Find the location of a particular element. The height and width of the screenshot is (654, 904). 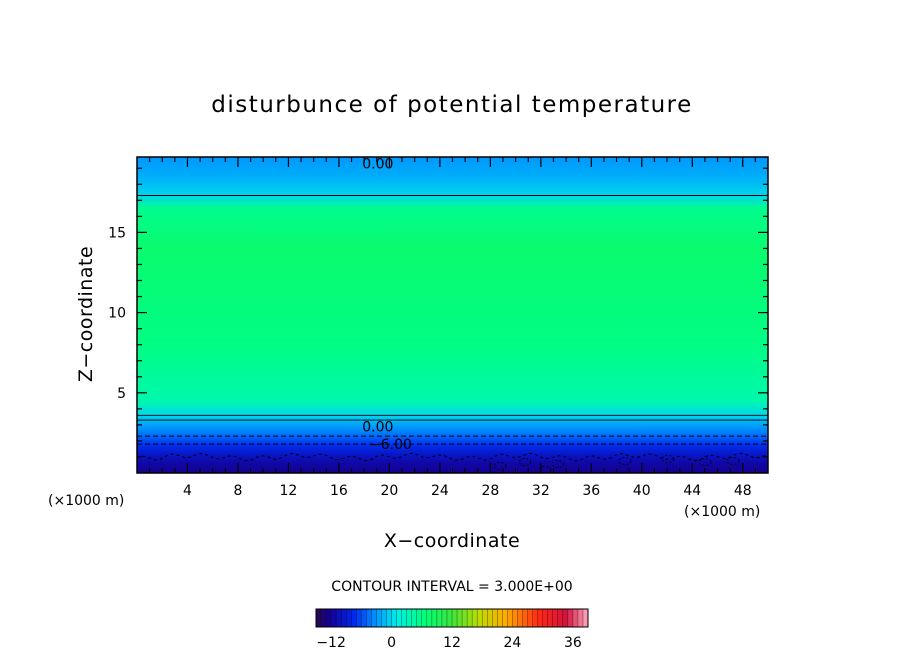

colorbar is located at coordinates (452, 618).